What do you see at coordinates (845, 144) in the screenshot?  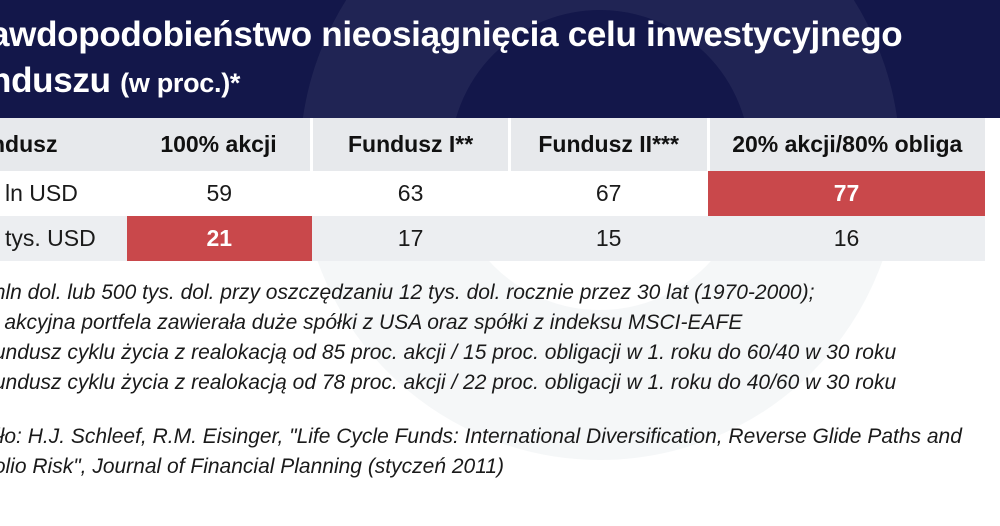 I see `column-header: 20% akcji/80% obliga` at bounding box center [845, 144].